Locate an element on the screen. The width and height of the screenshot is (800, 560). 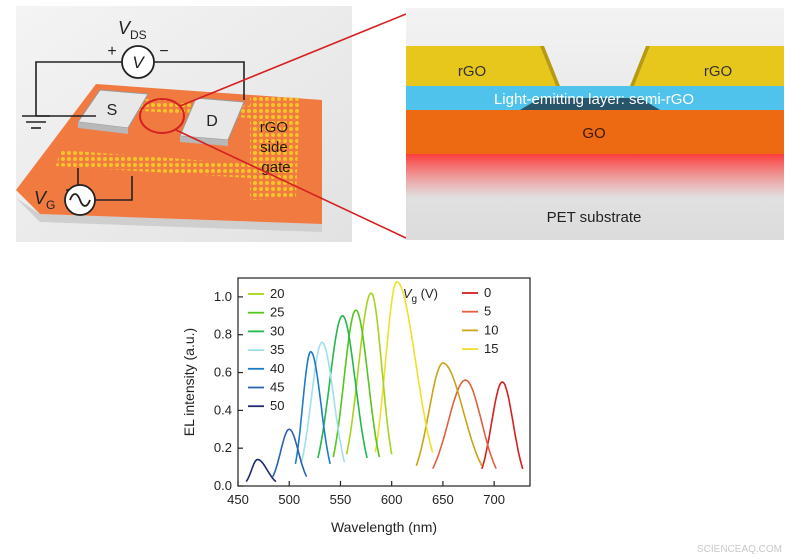
x-tick-label: 450 is located at coordinates (238, 499).